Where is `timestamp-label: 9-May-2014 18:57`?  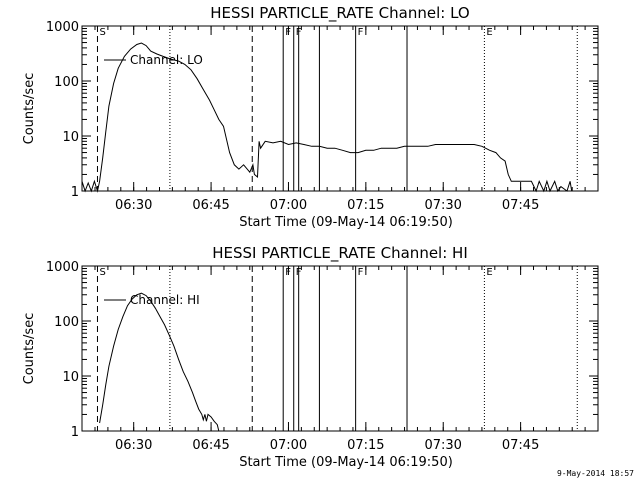
timestamp-label: 9-May-2014 18:57 is located at coordinates (595, 473).